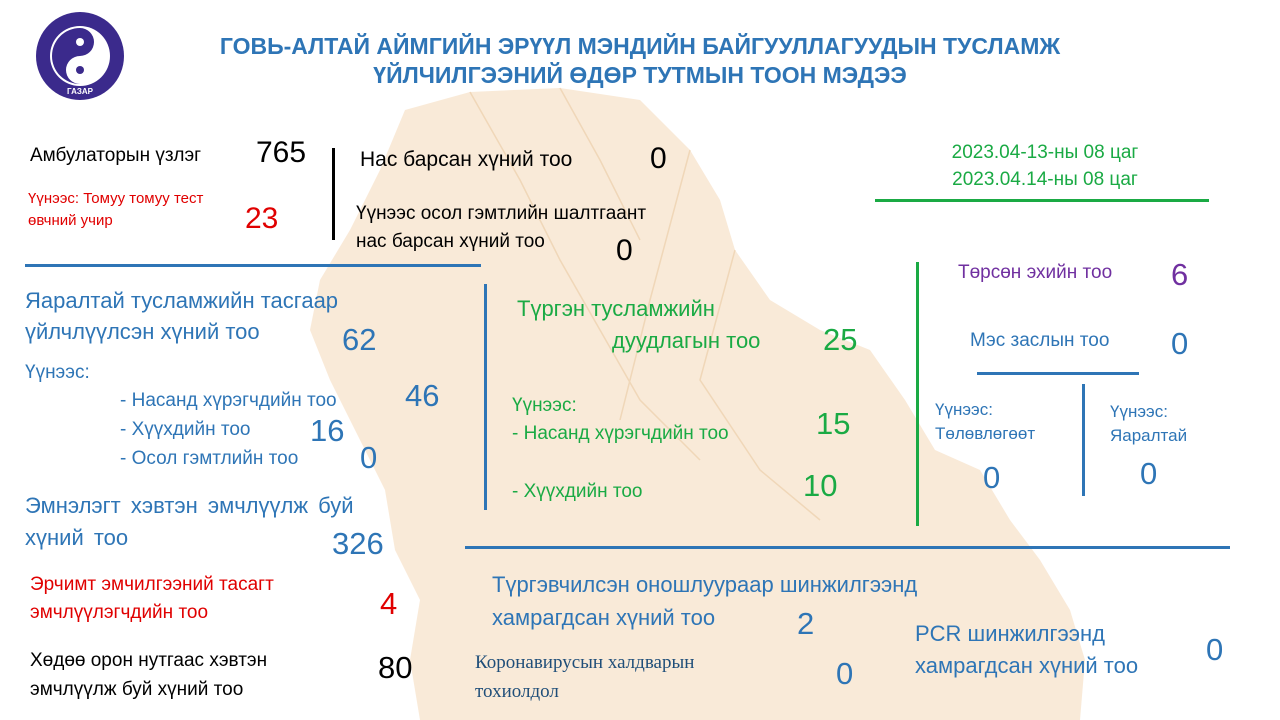  What do you see at coordinates (209, 458) in the screenshot?
I see `emergency-injury-label: - Осол гэмтлийн тоо` at bounding box center [209, 458].